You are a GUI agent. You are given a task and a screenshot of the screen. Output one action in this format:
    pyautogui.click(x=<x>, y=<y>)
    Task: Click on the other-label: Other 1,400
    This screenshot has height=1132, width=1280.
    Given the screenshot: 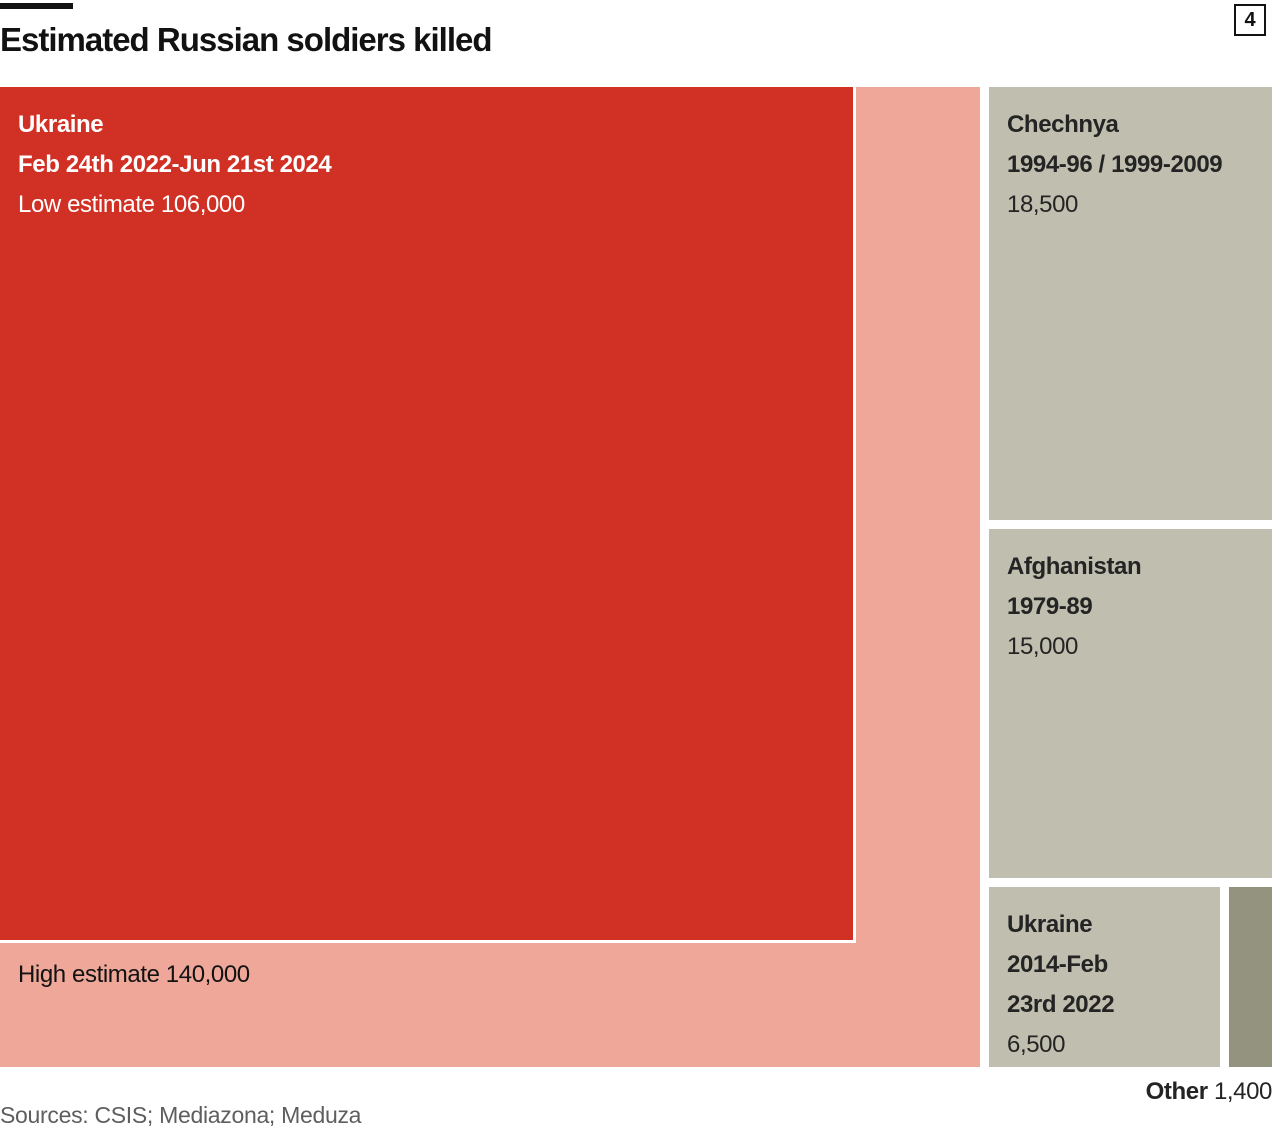 What is the action you would take?
    pyautogui.click(x=1209, y=1092)
    